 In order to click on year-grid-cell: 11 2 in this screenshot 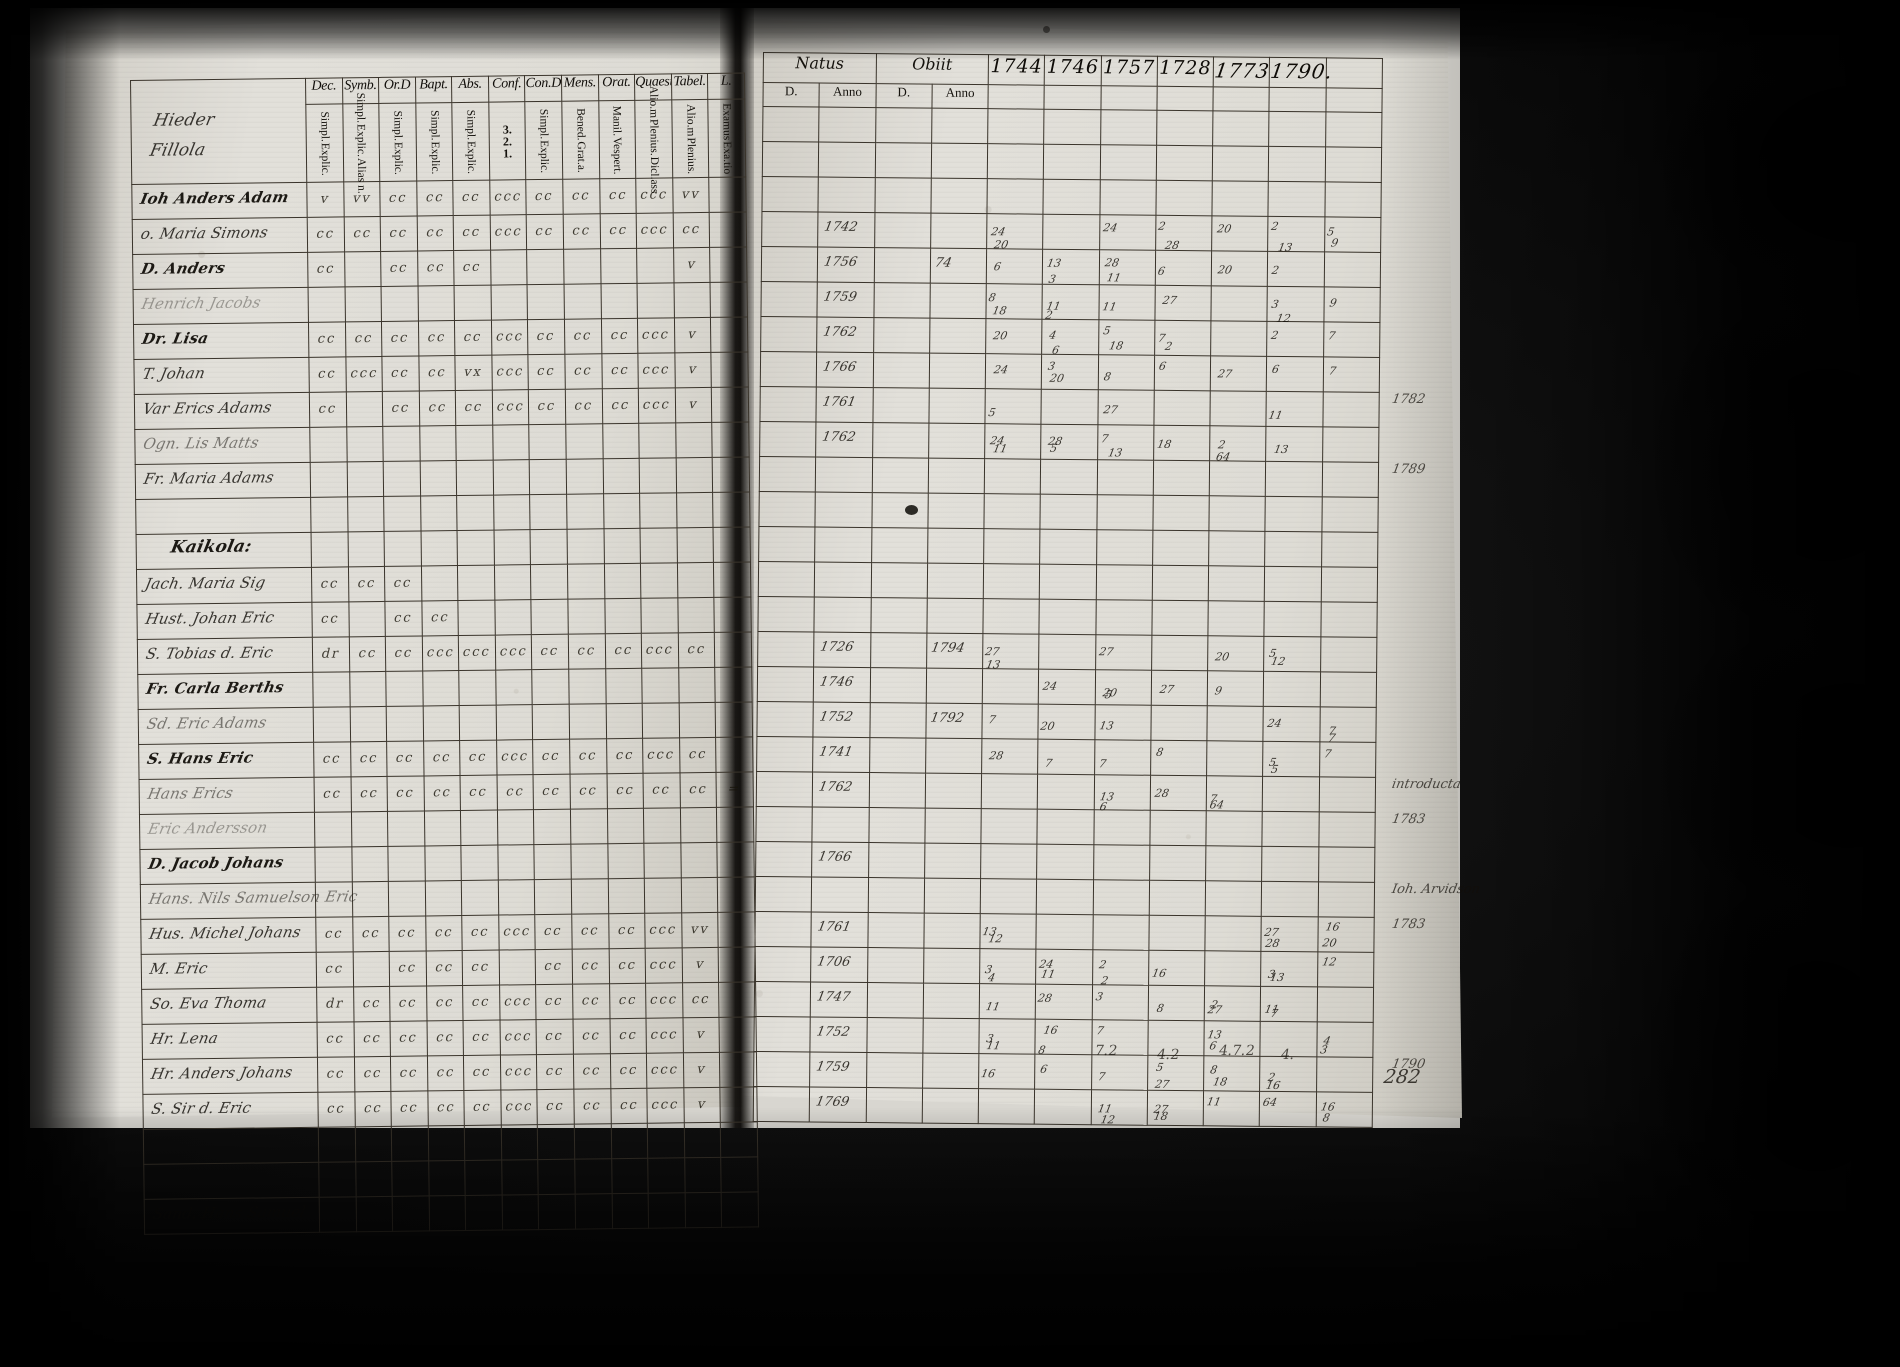, I will do `click(1070, 303)`.